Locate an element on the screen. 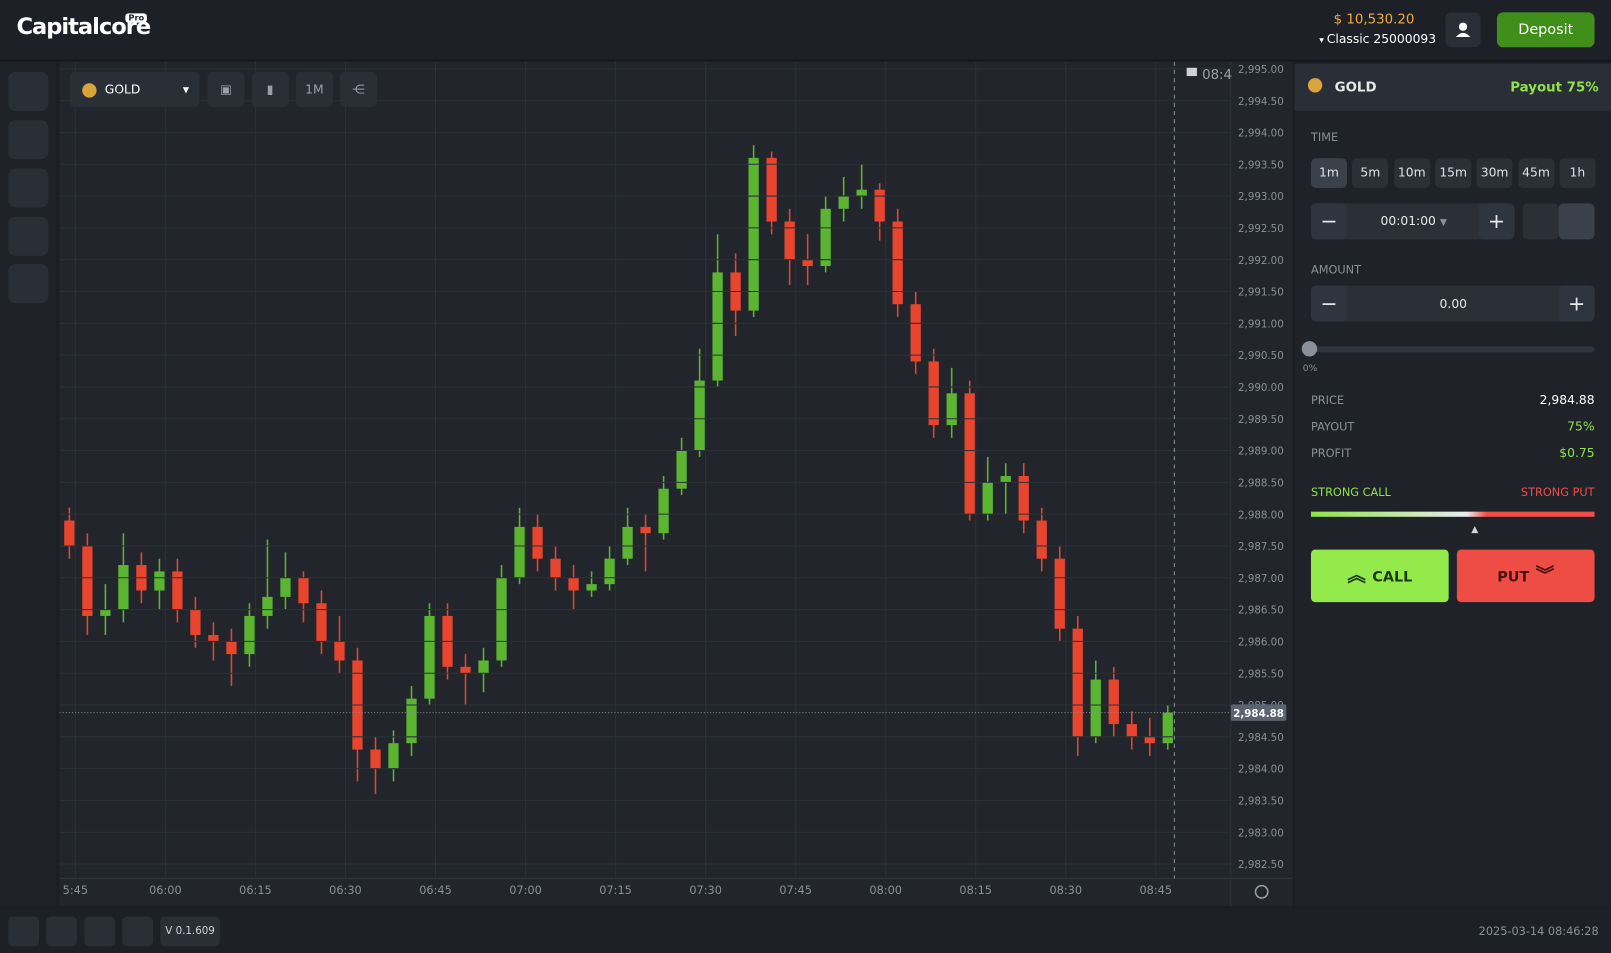 Image resolution: width=1611 pixels, height=953 pixels. profile-button is located at coordinates (1463, 30).